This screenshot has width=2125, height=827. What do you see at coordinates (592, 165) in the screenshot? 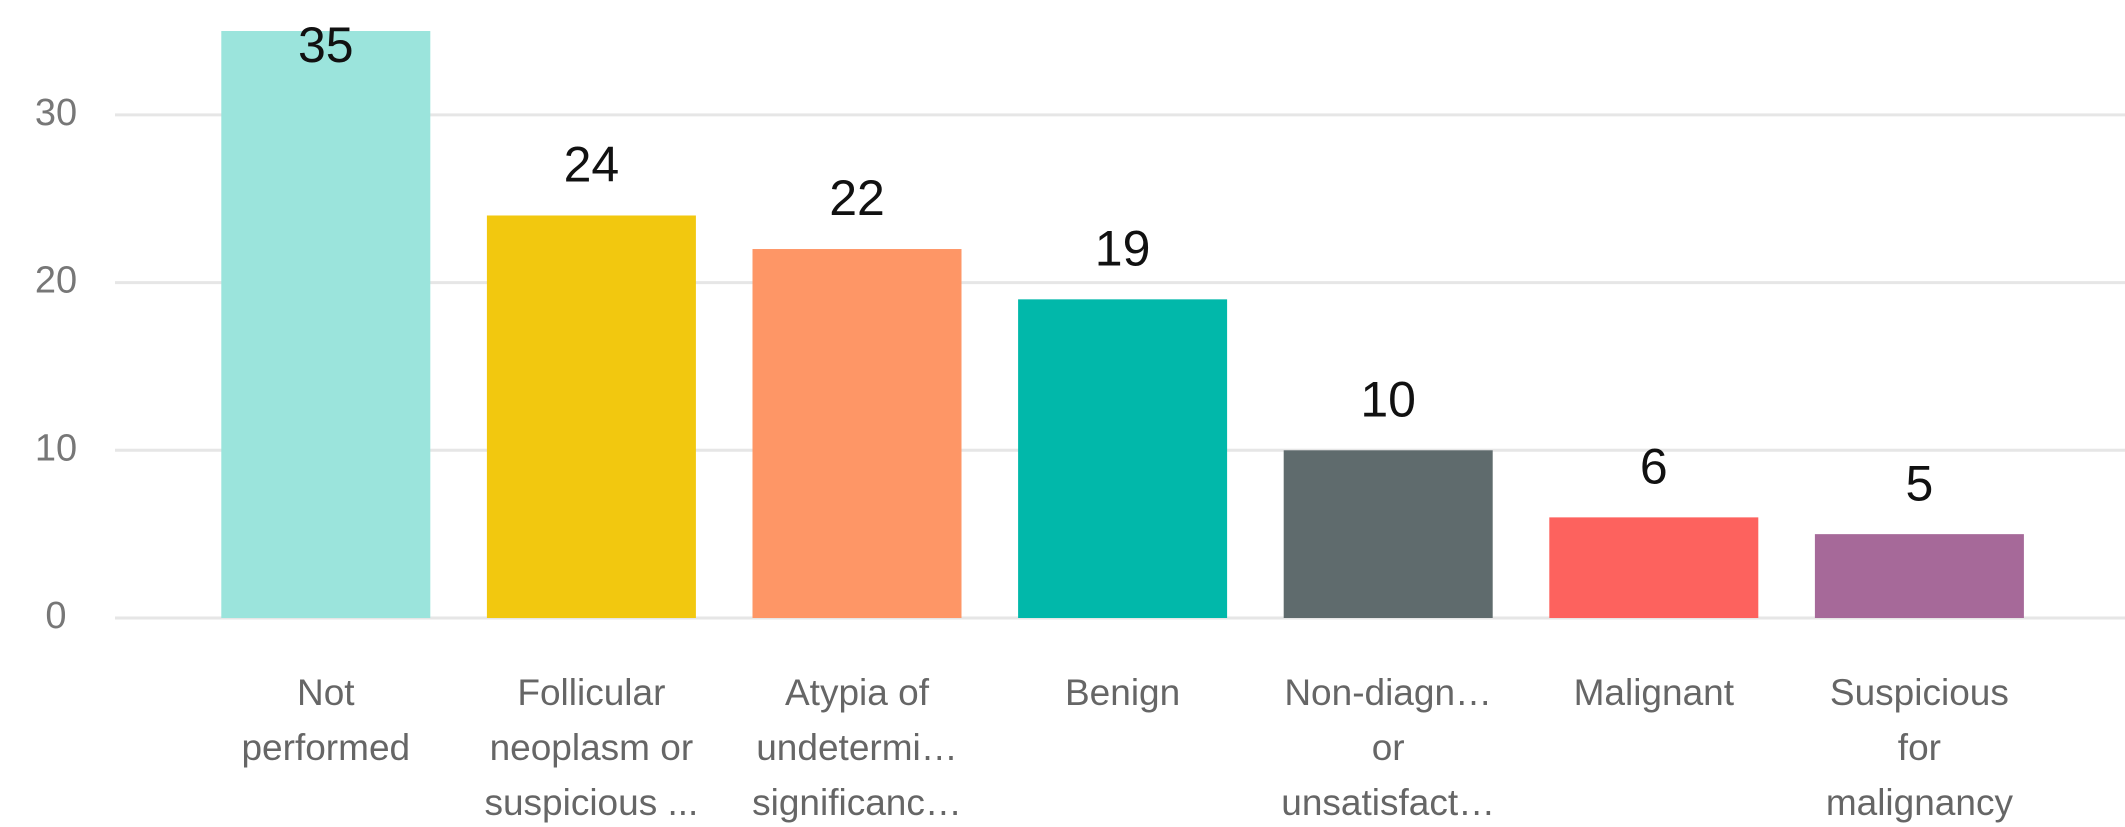
I see `data-label: 24` at bounding box center [592, 165].